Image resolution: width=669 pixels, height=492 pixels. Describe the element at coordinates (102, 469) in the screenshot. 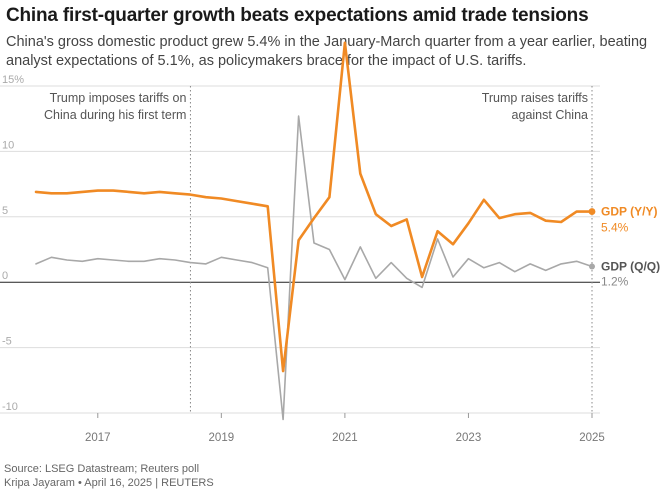

I see `source-text: Source: LSEG Datastream; Reuters poll` at that location.